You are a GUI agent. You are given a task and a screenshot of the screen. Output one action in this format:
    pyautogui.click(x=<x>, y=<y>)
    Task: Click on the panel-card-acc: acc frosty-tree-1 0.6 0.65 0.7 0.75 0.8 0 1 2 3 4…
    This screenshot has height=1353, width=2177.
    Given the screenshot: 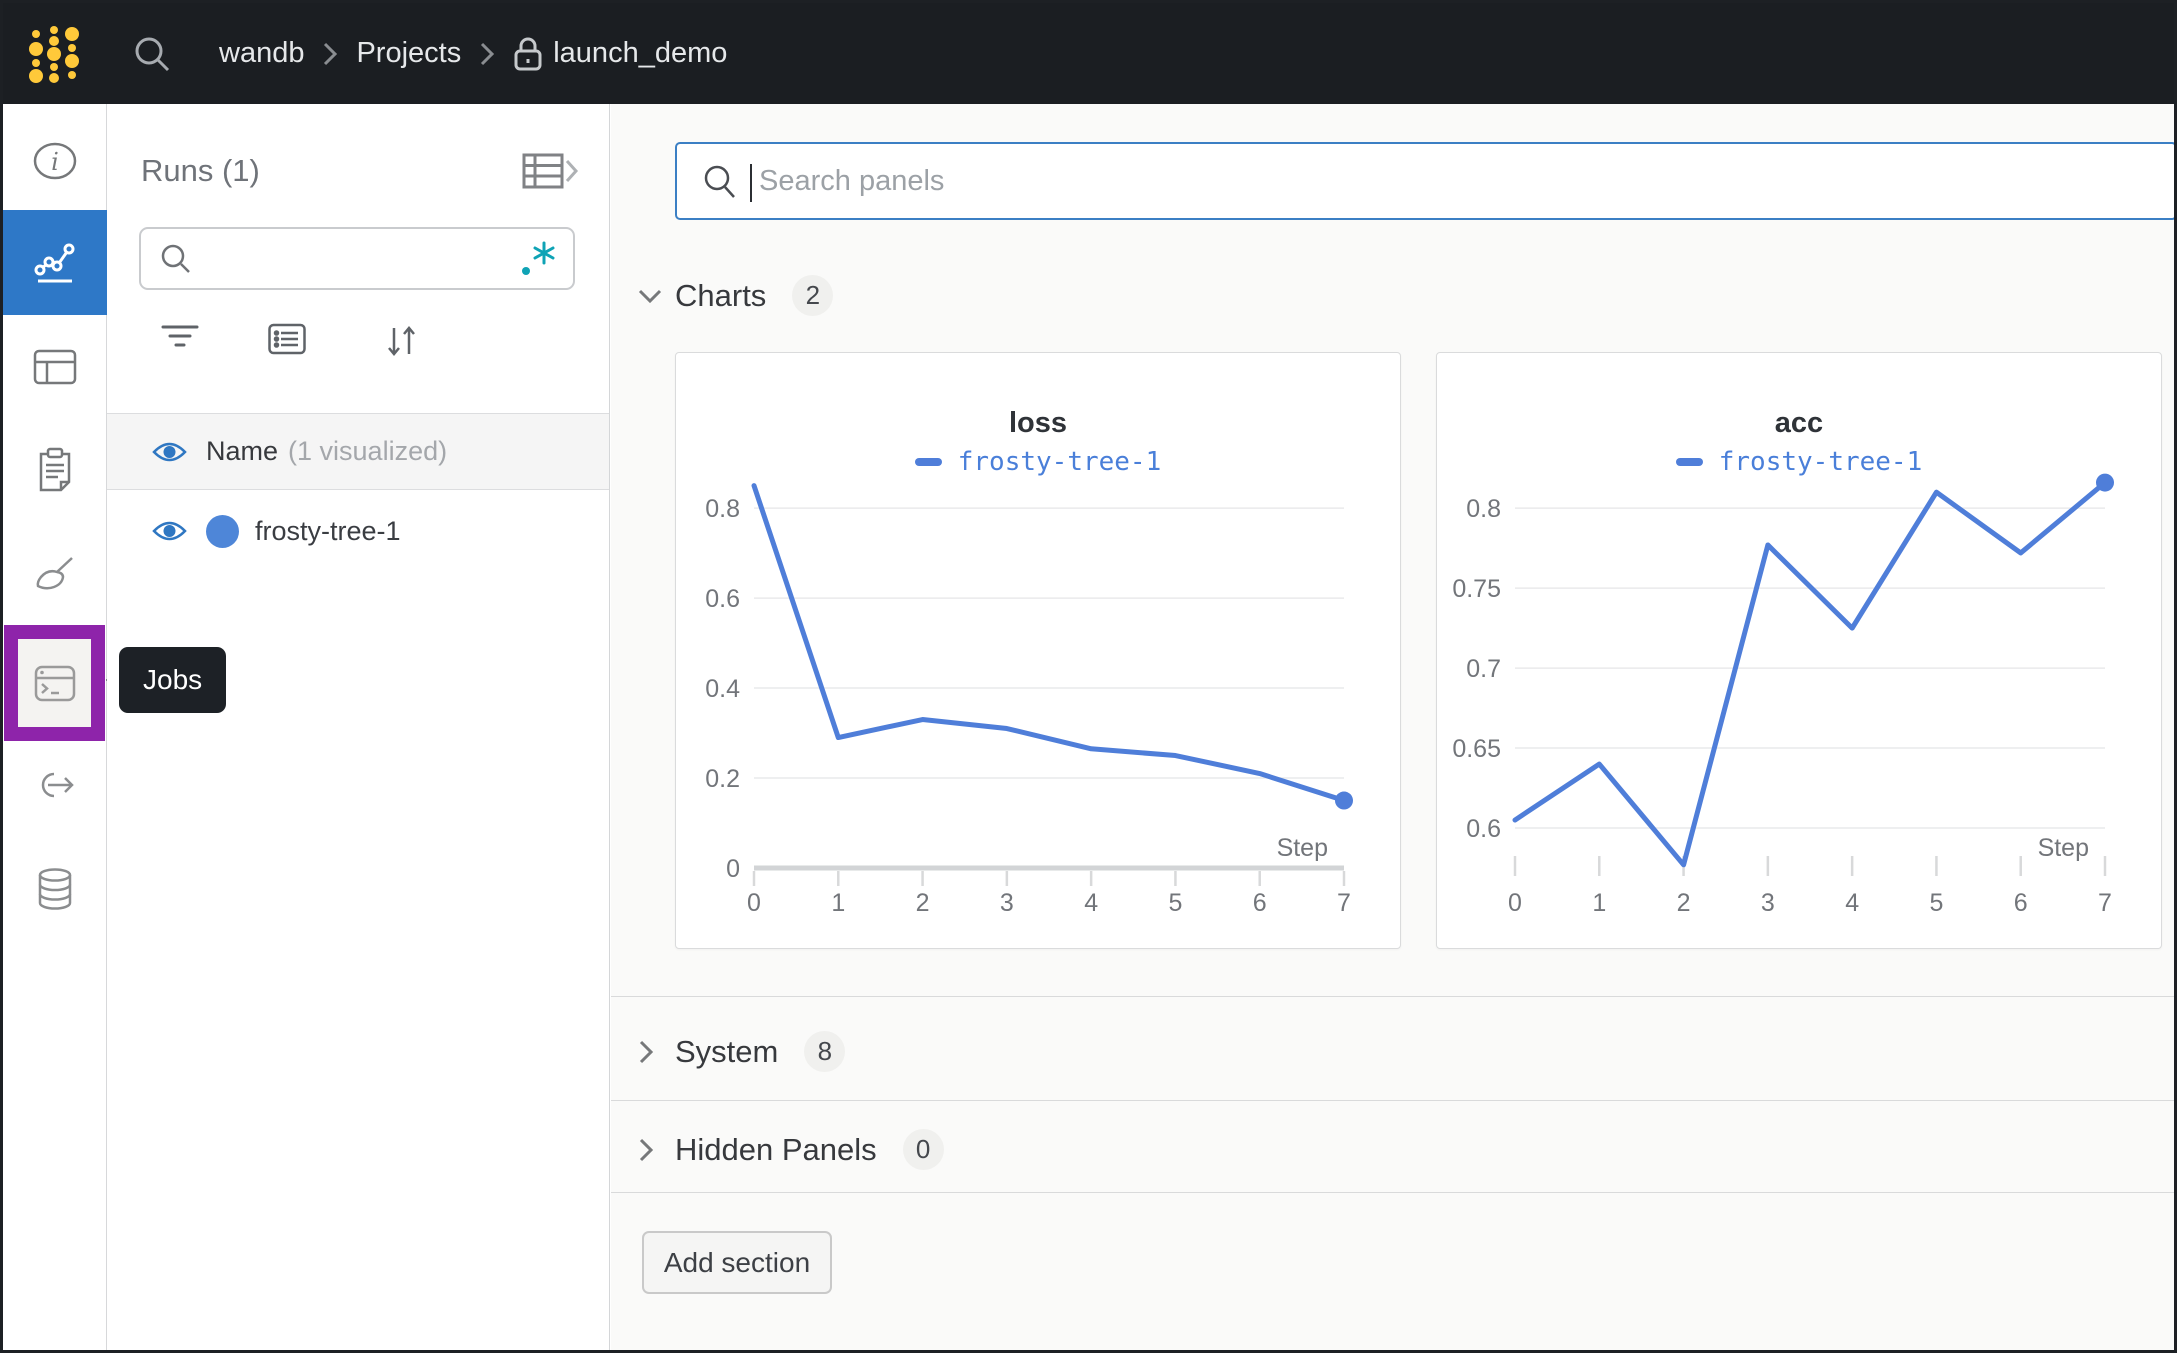 What is the action you would take?
    pyautogui.click(x=1799, y=650)
    